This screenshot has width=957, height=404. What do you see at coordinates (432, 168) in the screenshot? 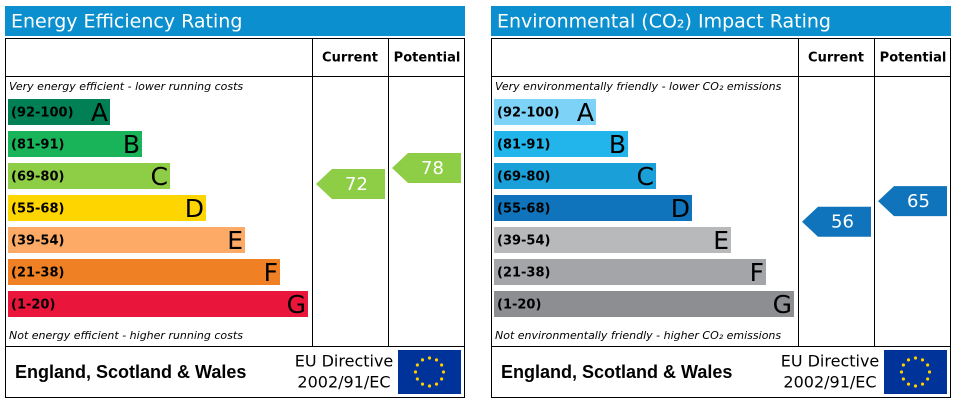
I see `rating-value: 78` at bounding box center [432, 168].